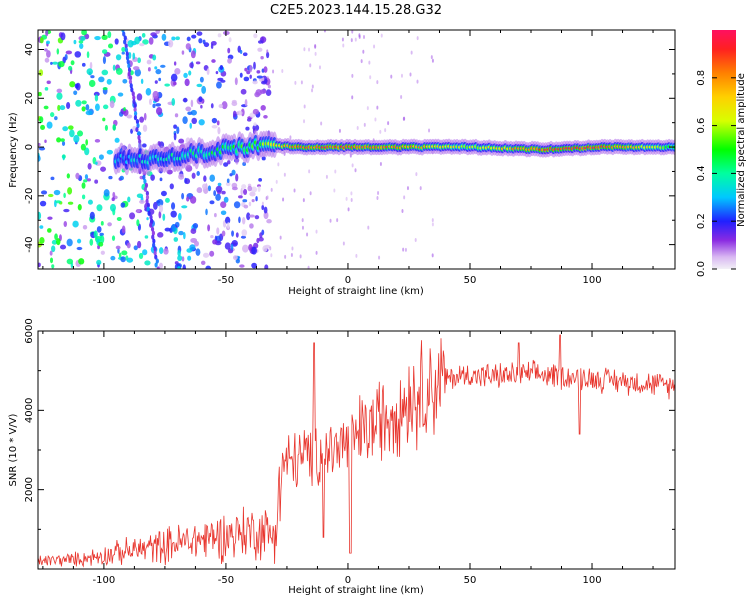 The image size is (750, 604). Describe the element at coordinates (226, 580) in the screenshot. I see `x-tick-label: -50` at that location.